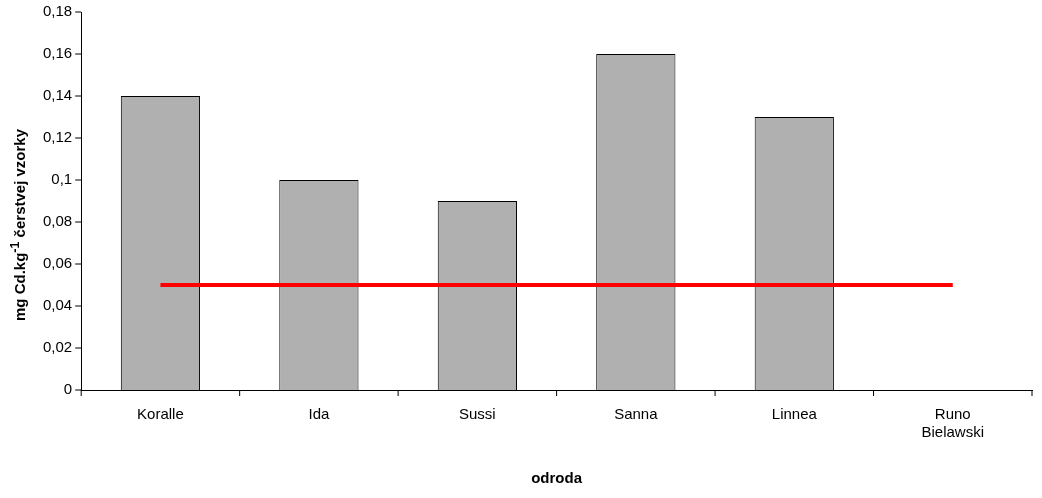 The image size is (1042, 498). Describe the element at coordinates (477, 414) in the screenshot. I see `x-tick-label: Sussi` at that location.